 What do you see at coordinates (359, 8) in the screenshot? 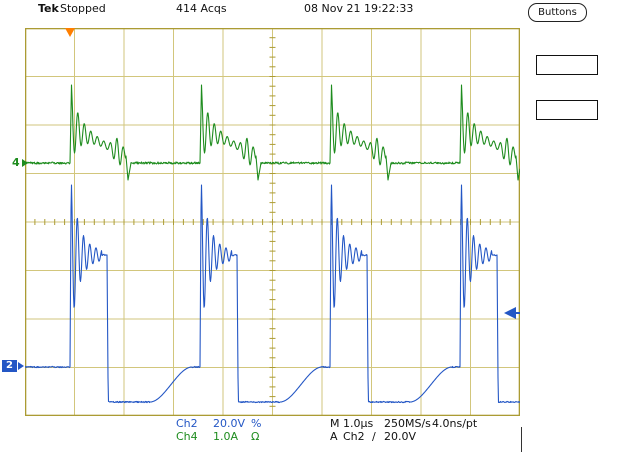
I see `datetime-label: 08 Nov 21 19:22:33` at bounding box center [359, 8].